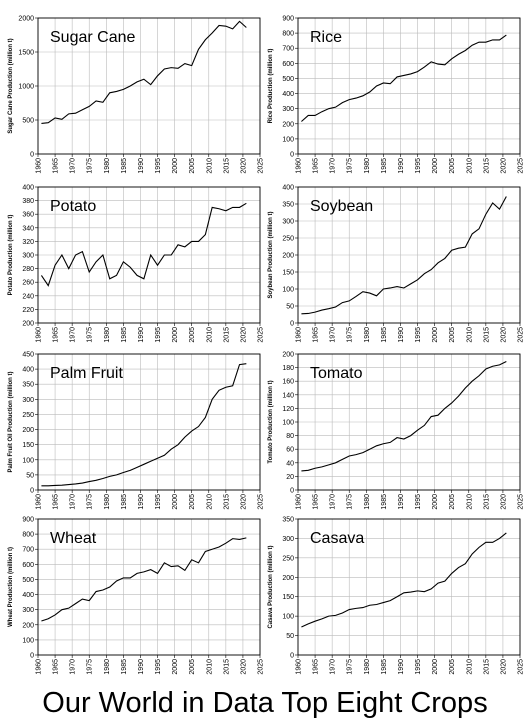  What do you see at coordinates (28, 355) in the screenshot?
I see `y-tick-label: 450` at bounding box center [28, 355].